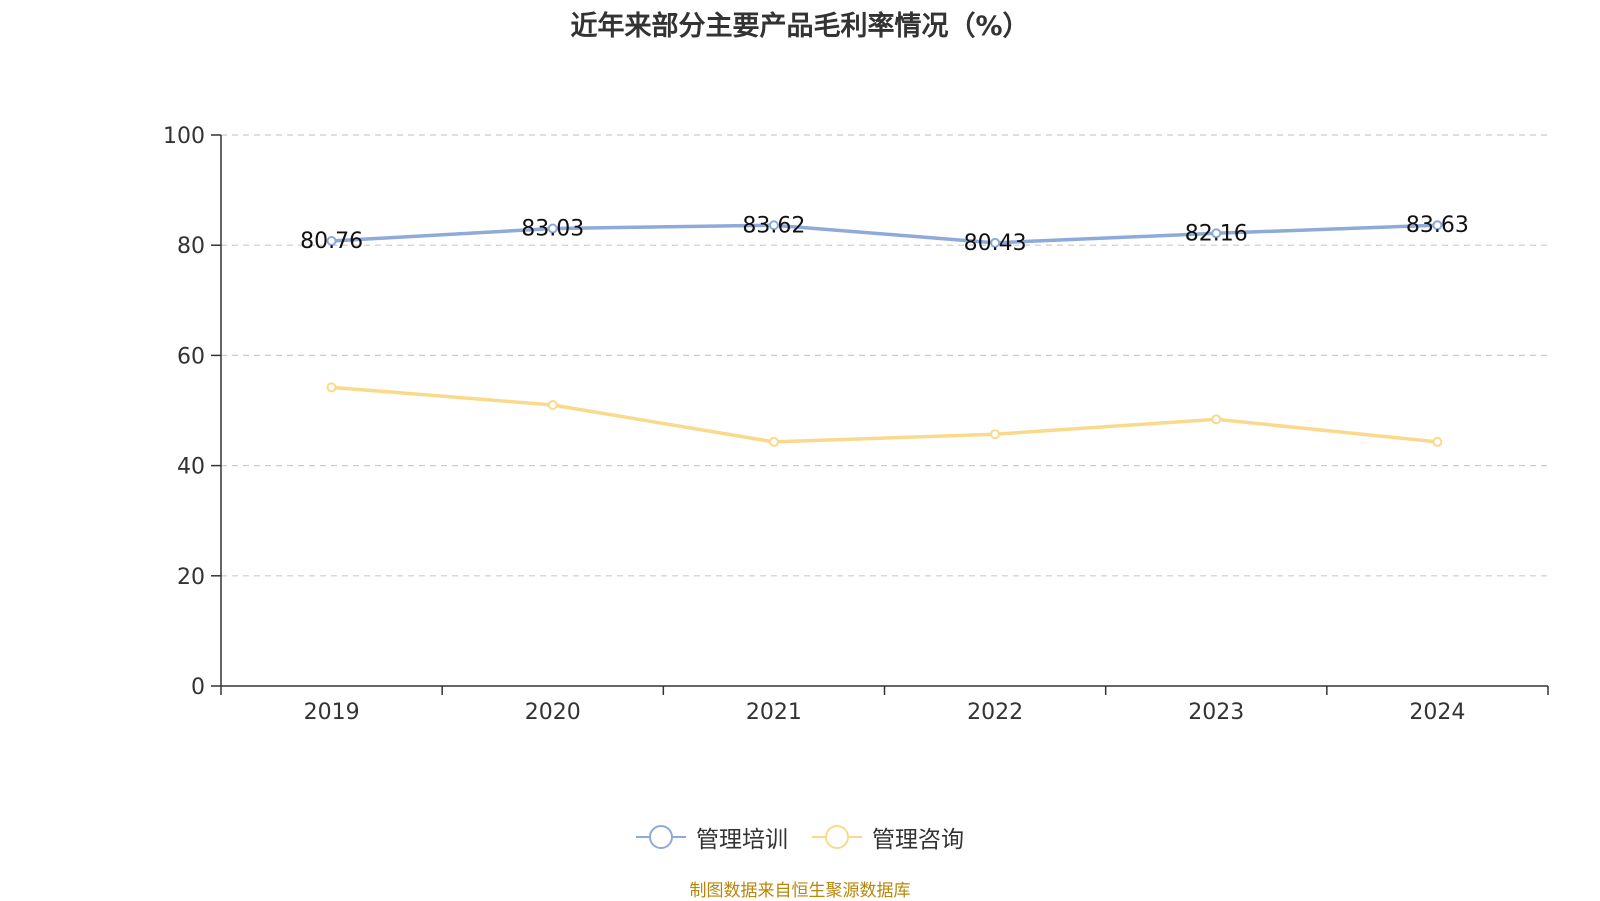  What do you see at coordinates (198, 687) in the screenshot?
I see `y-tick-label: 0` at bounding box center [198, 687].